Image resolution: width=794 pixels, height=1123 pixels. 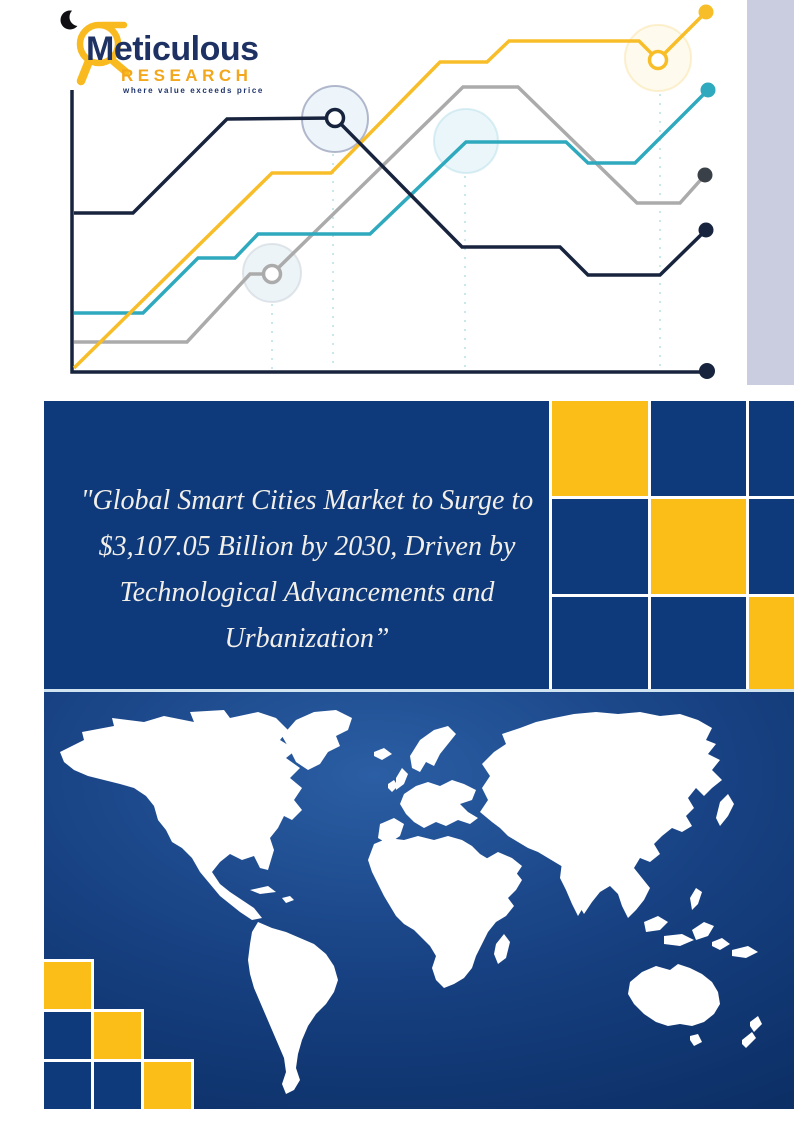 I want to click on logo-tagline-text: where value exceeds price, so click(x=193, y=90).